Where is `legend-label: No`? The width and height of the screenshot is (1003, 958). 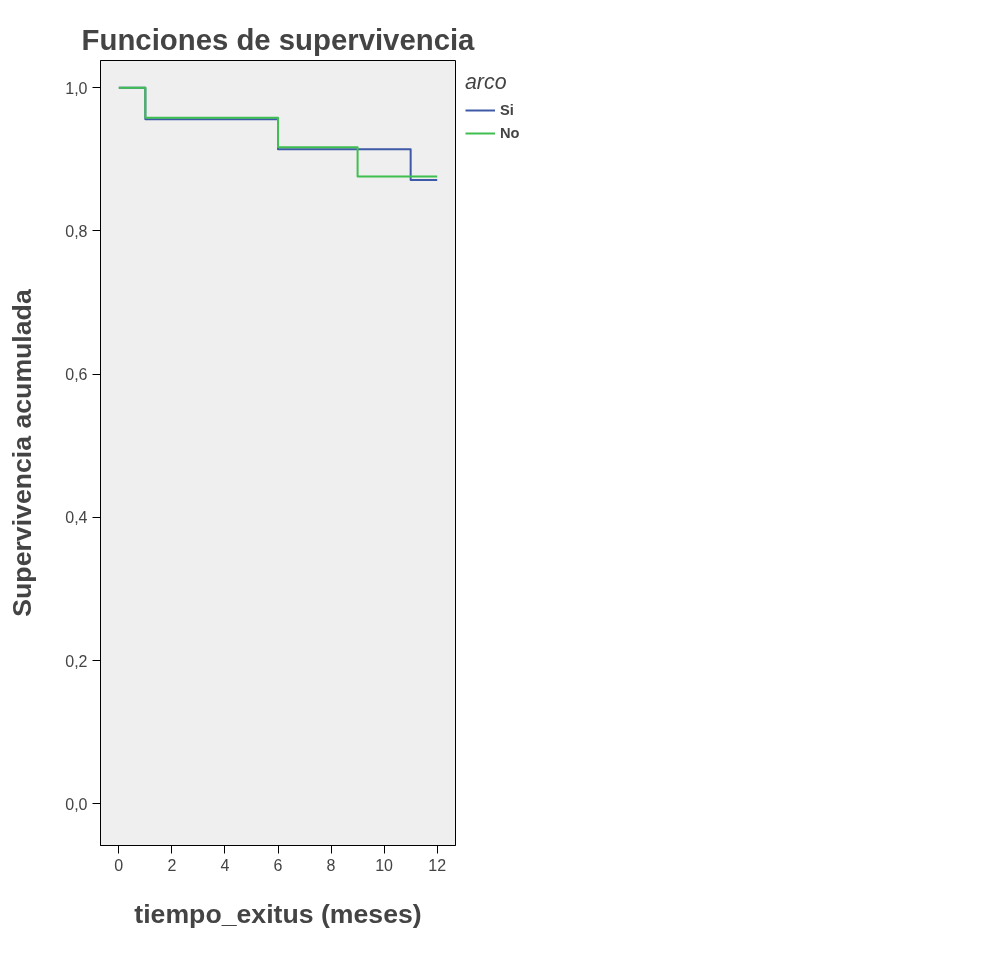 legend-label: No is located at coordinates (510, 133).